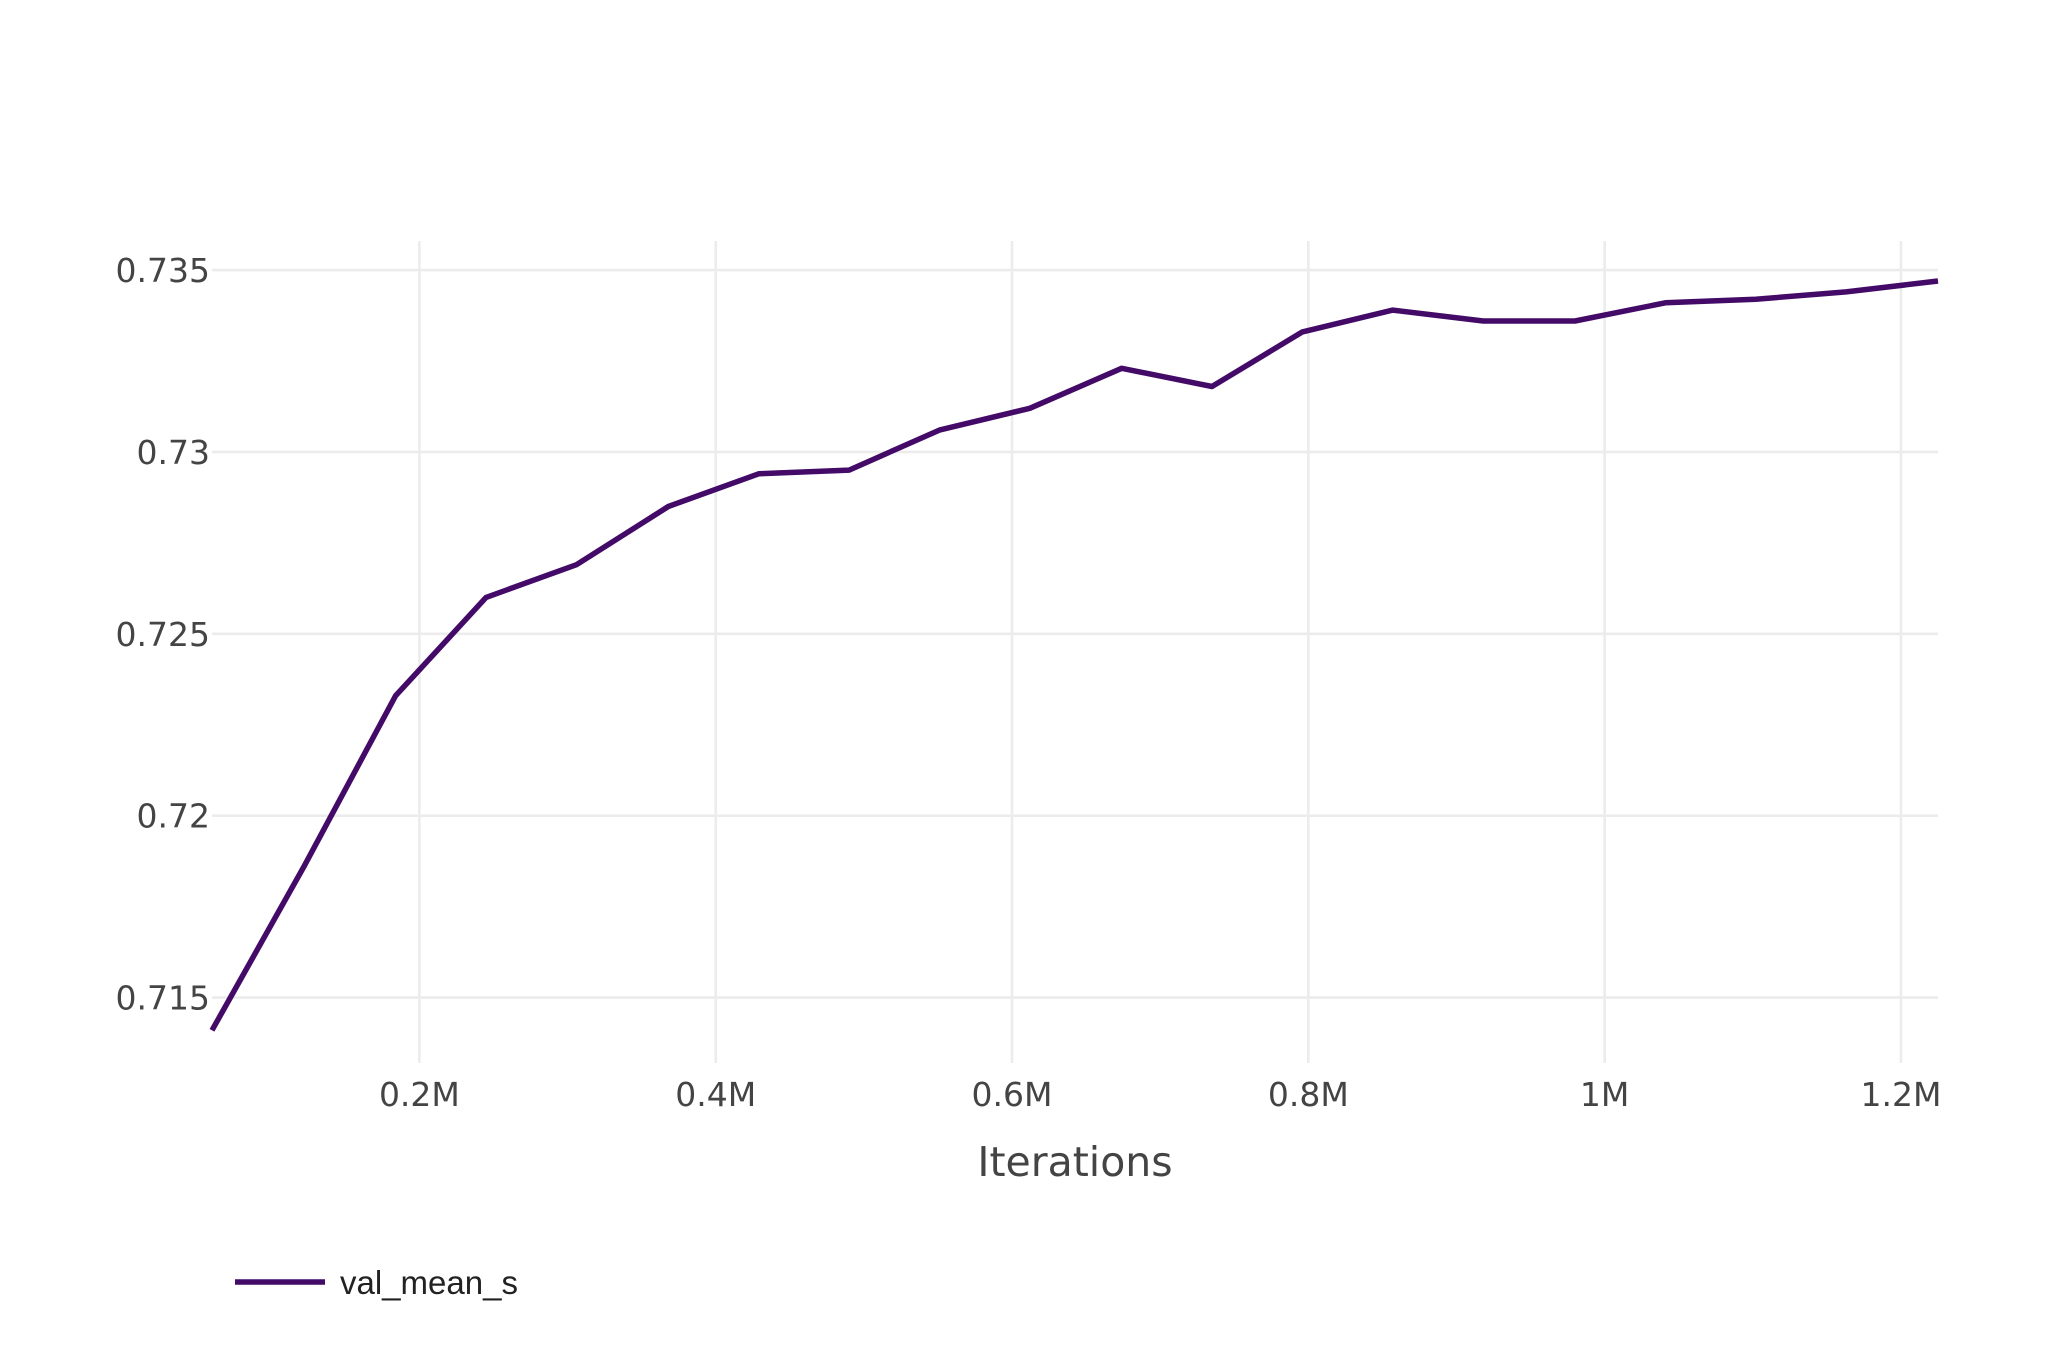 The image size is (2064, 1350). I want to click on y-tick-labels: 0.715 0.72 0.725 0.73 0.735, so click(163, 634).